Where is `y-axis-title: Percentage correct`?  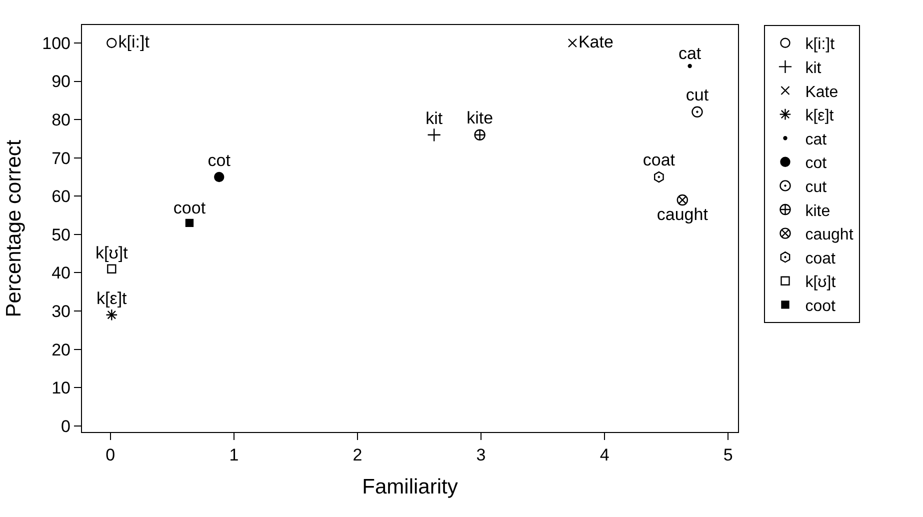
y-axis-title: Percentage correct is located at coordinates (14, 229).